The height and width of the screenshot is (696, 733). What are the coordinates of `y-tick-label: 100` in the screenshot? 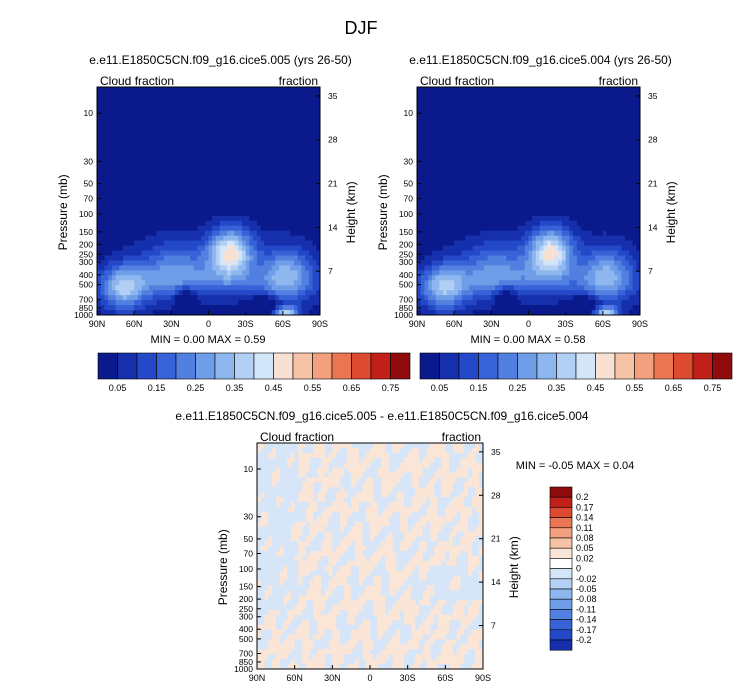 It's located at (86, 214).